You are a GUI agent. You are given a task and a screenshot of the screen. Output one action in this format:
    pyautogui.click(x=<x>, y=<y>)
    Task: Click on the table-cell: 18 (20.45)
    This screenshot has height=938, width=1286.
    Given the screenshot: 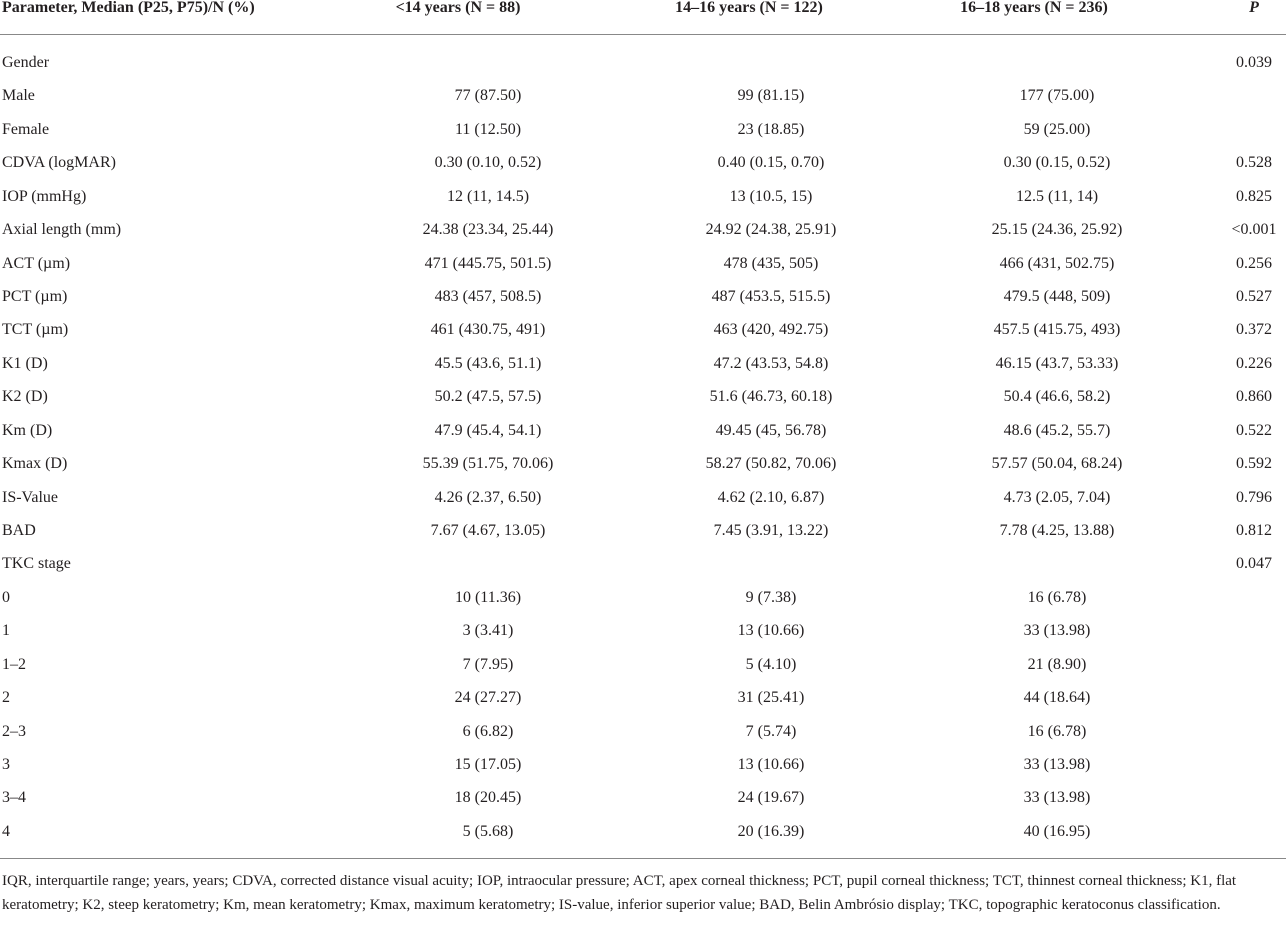 What is the action you would take?
    pyautogui.click(x=488, y=798)
    